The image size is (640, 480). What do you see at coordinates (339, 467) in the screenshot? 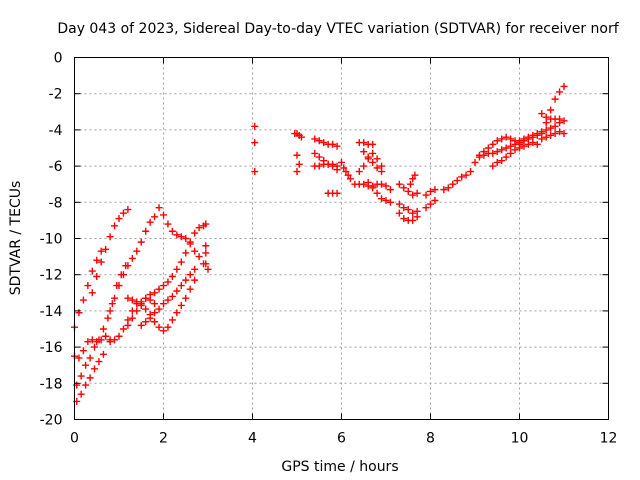
I see `x-axis-label: GPS time / hours` at bounding box center [339, 467].